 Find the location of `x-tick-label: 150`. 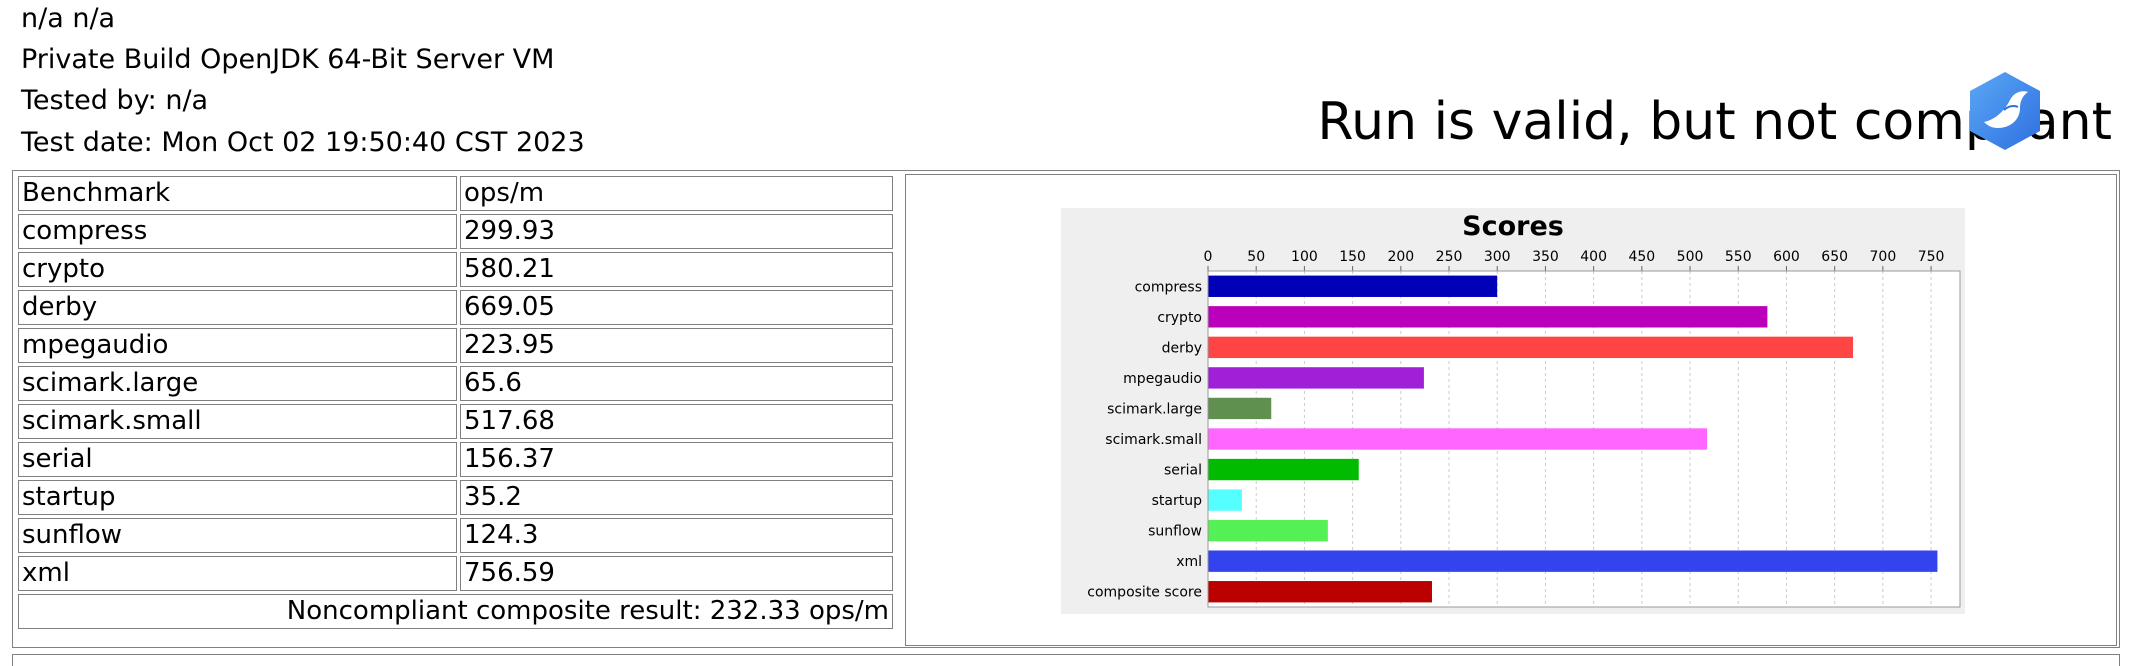

x-tick-label: 150 is located at coordinates (1352, 257).